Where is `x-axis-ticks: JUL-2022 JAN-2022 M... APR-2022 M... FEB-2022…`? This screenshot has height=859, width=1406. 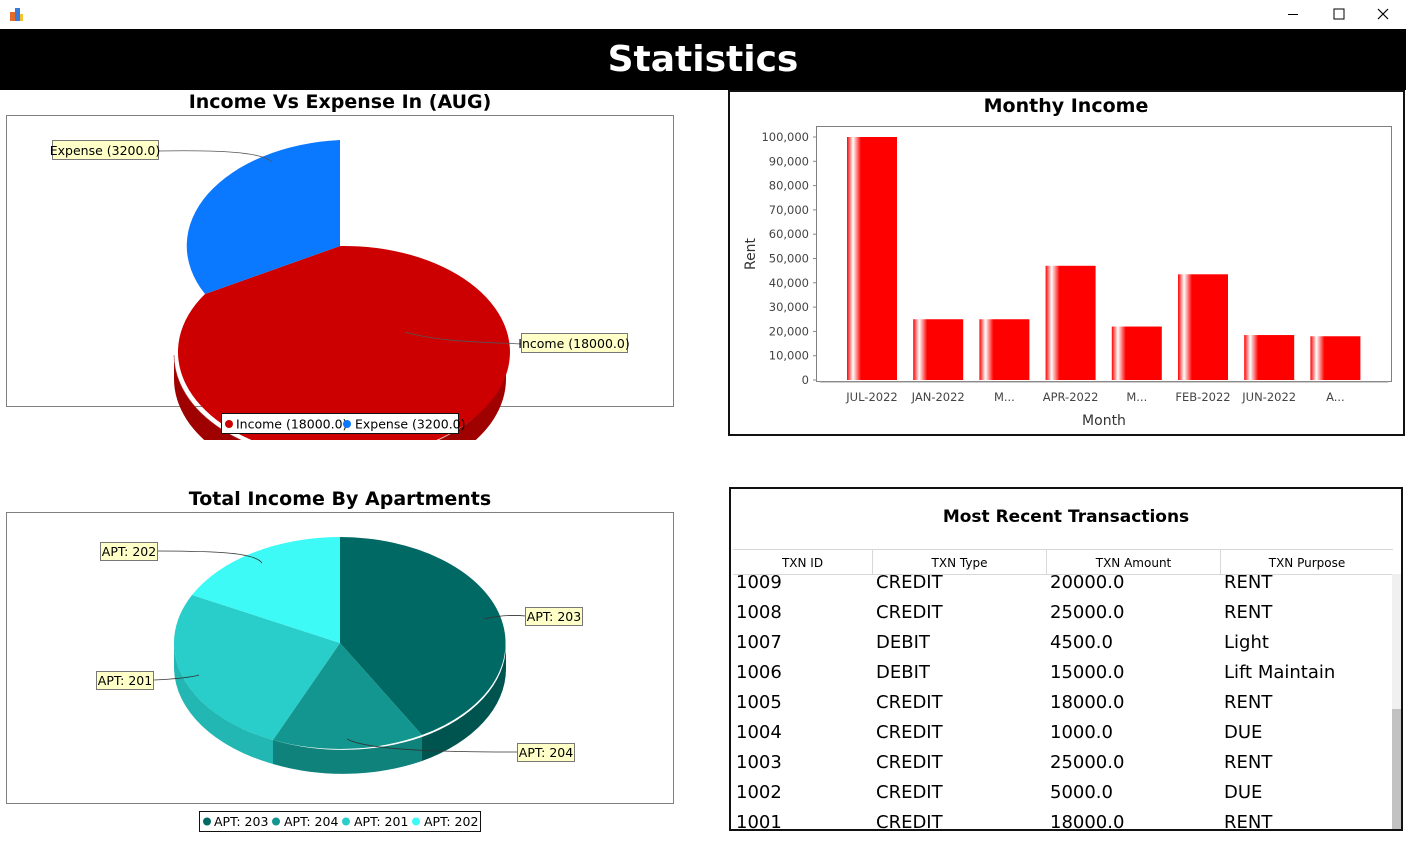
x-axis-ticks: JUL-2022 JAN-2022 M... APR-2022 M... FEB-2022… is located at coordinates (1104, 392).